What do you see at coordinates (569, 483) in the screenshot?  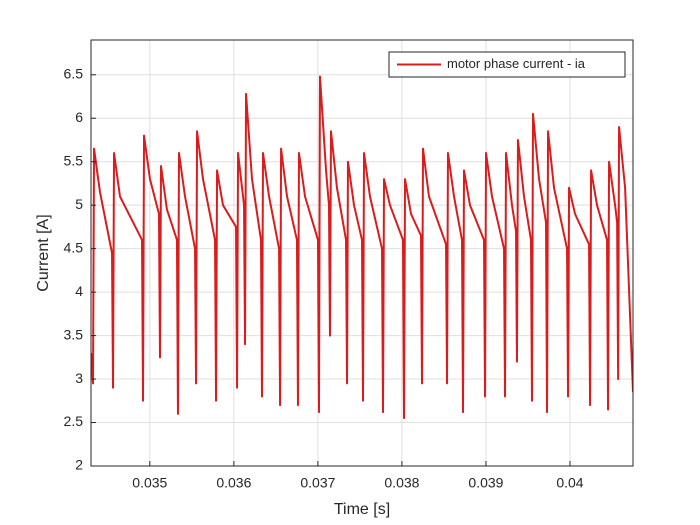 I see `x-tick-label: 0.04` at bounding box center [569, 483].